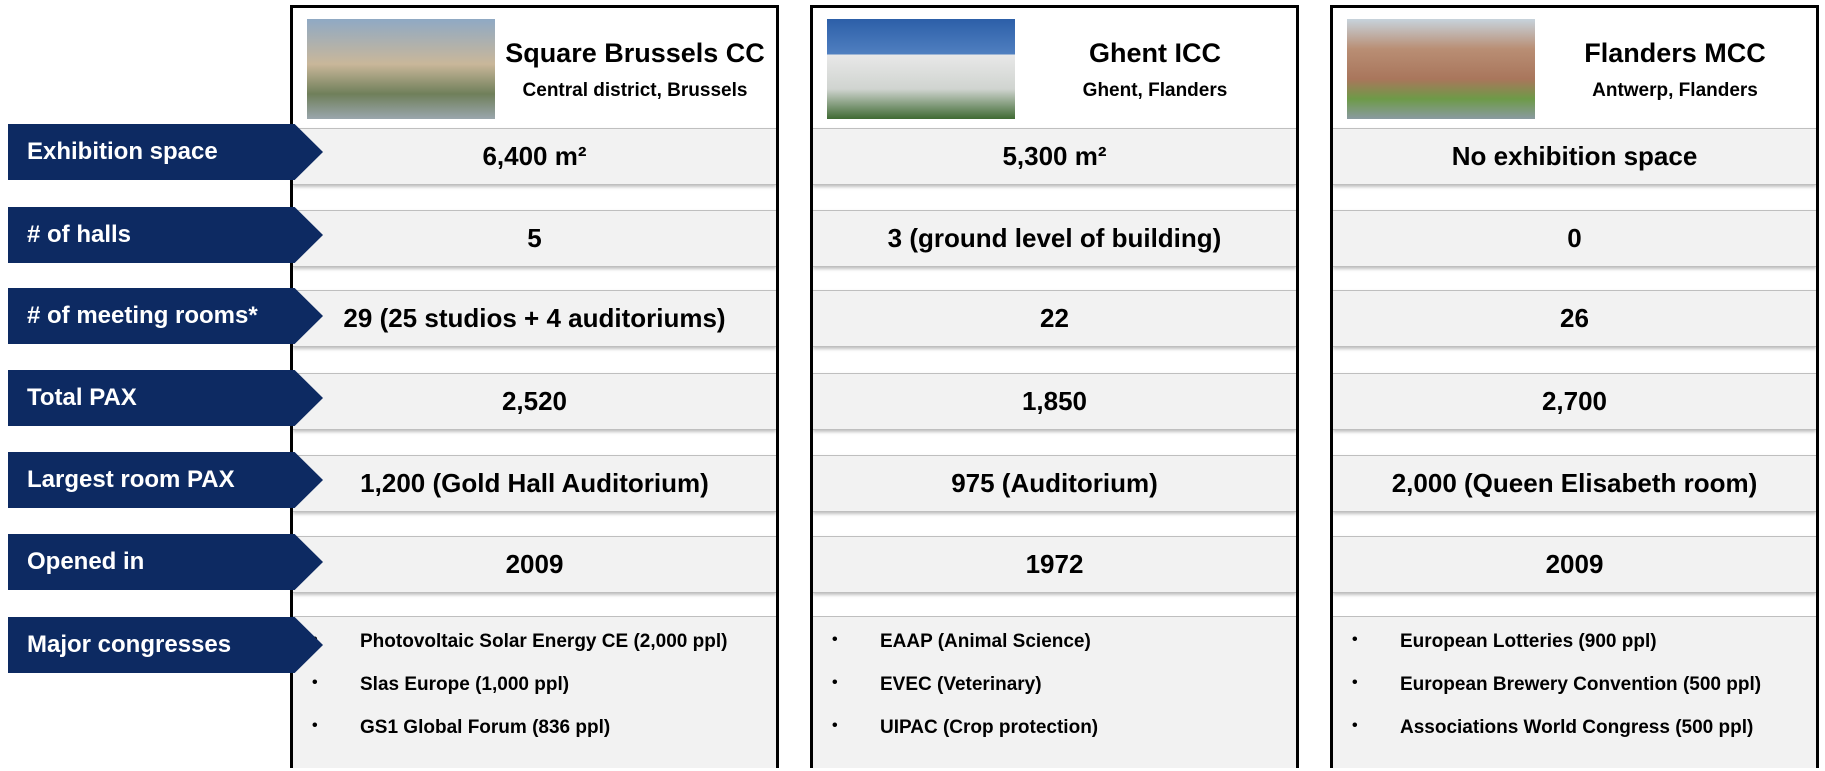 This screenshot has height=771, width=1825. Describe the element at coordinates (1675, 53) in the screenshot. I see `venue-name: Flanders MCC` at that location.